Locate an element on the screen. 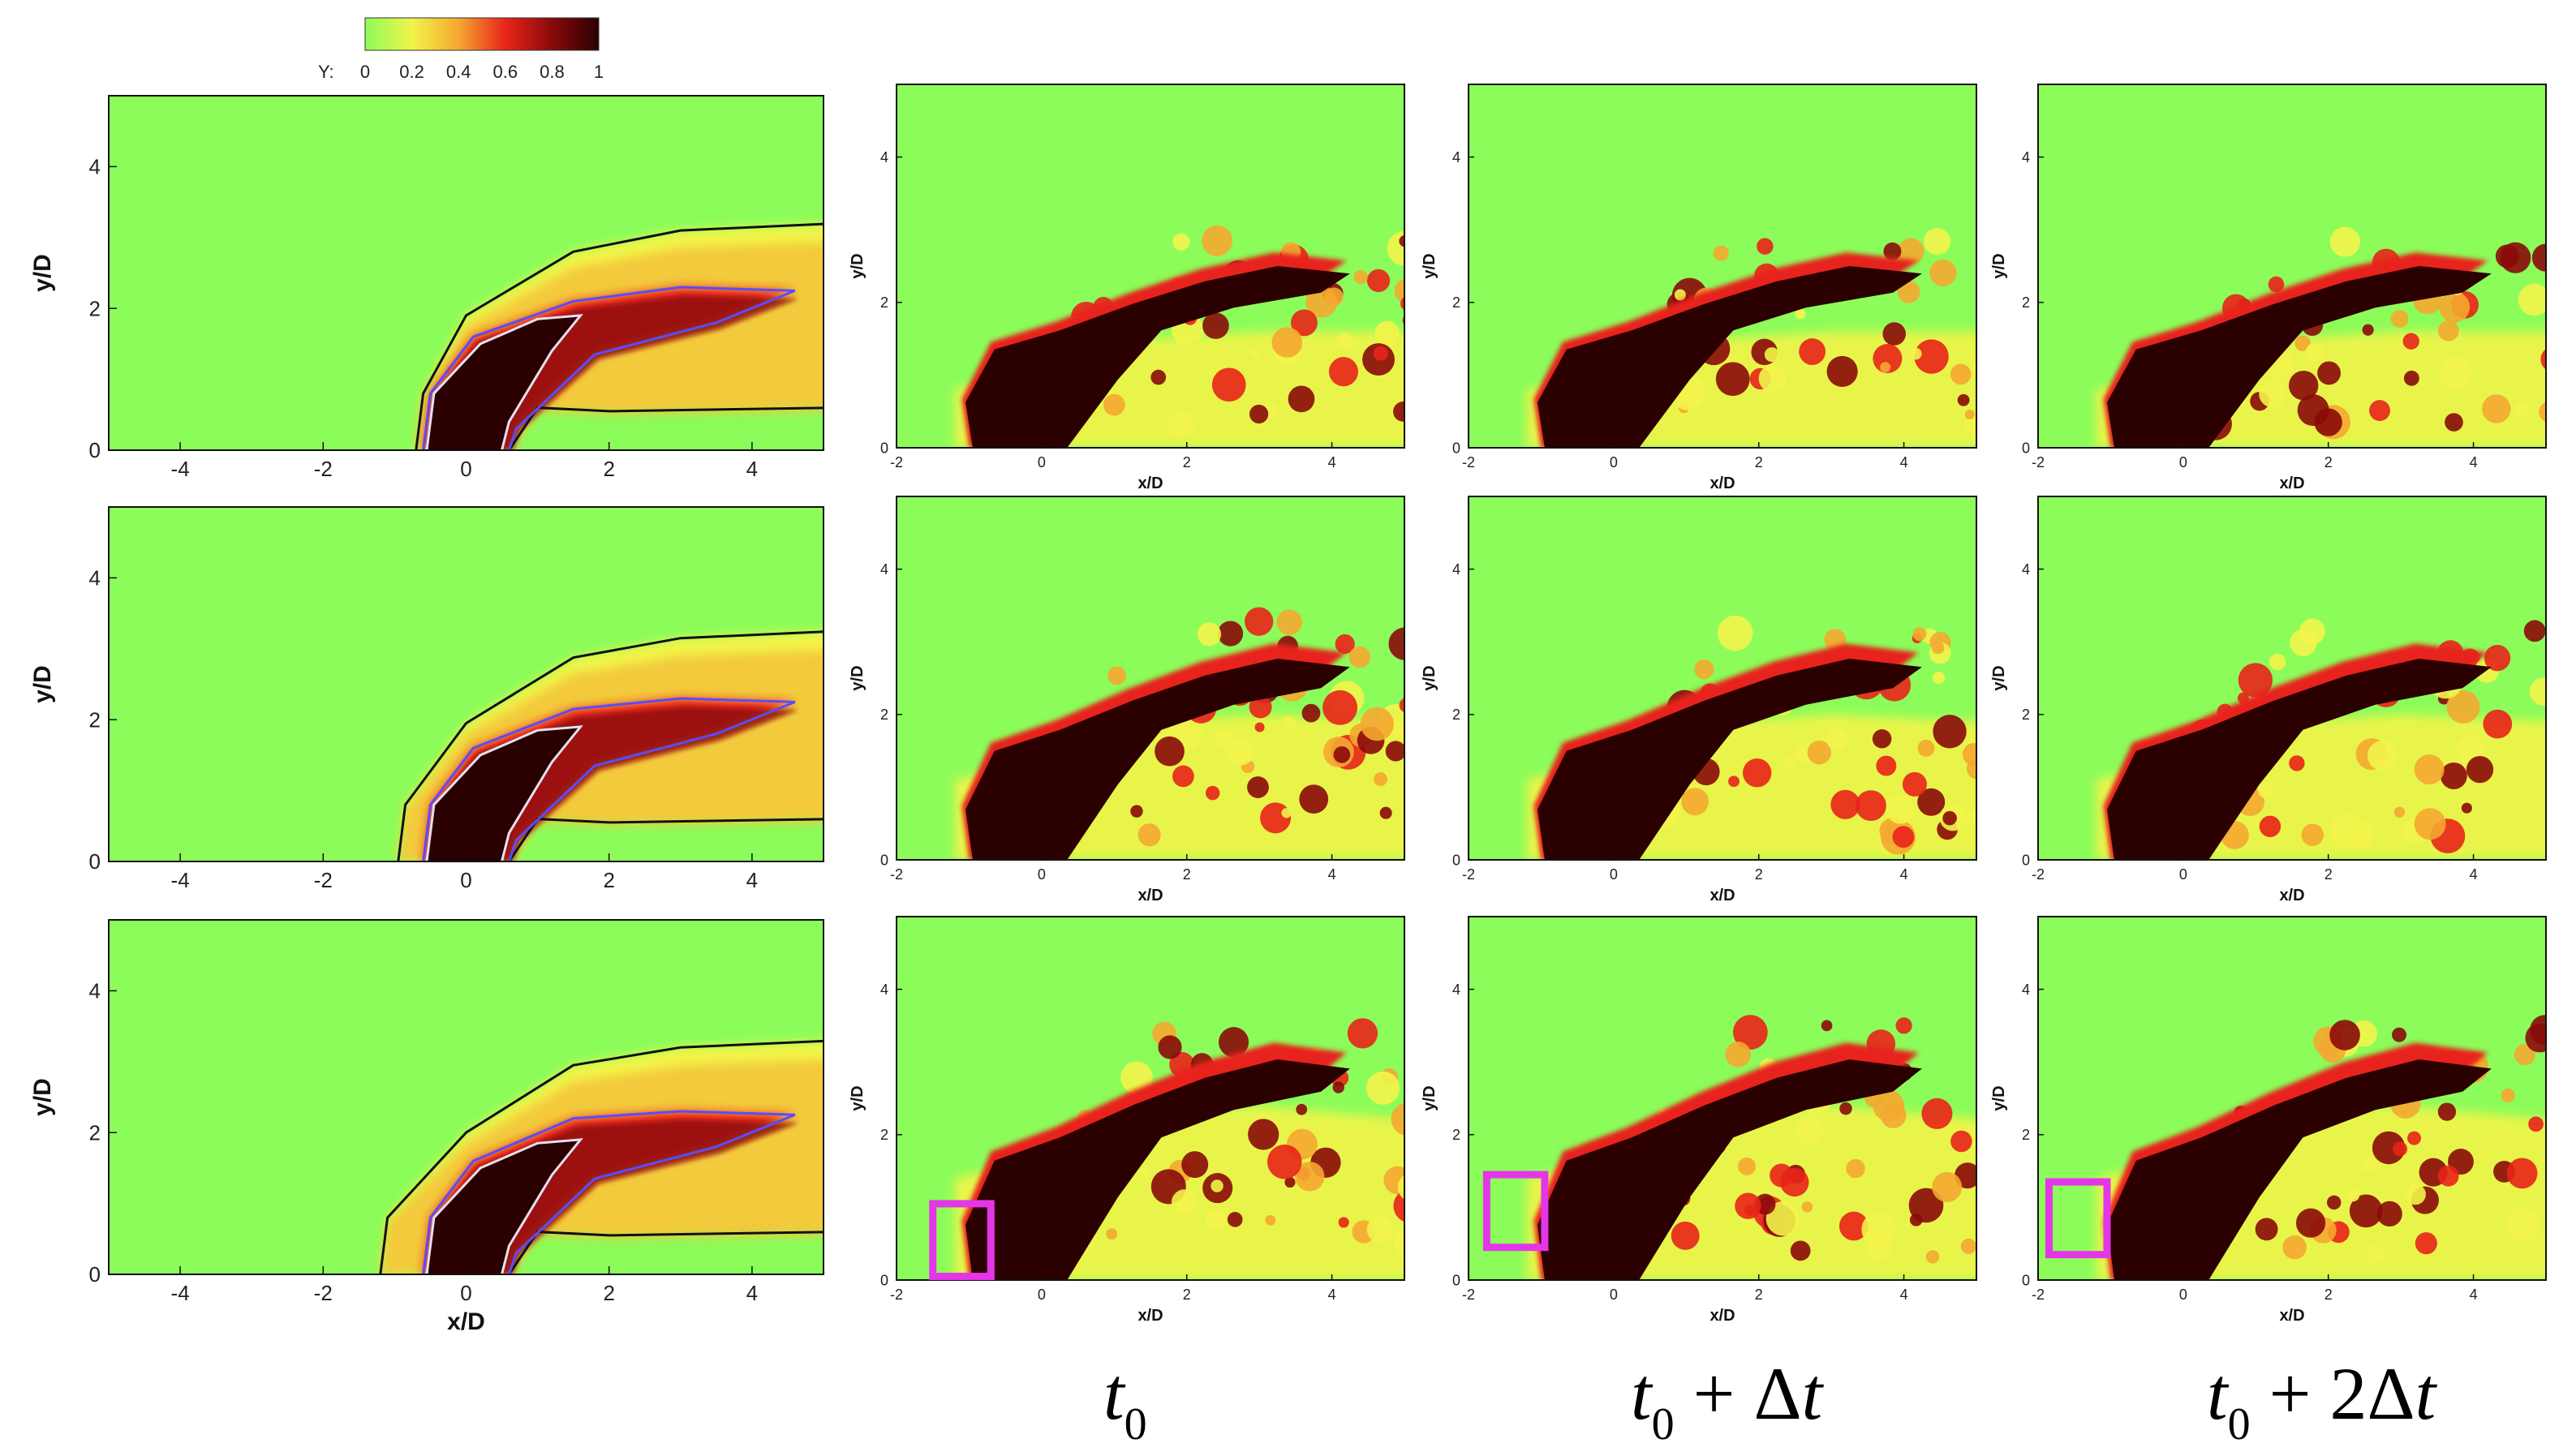 This screenshot has height=1452, width=2576. mean-field-panel-3: -4 -2 0 2 4 0 2 4 y/D x/D is located at coordinates (426, 1127).